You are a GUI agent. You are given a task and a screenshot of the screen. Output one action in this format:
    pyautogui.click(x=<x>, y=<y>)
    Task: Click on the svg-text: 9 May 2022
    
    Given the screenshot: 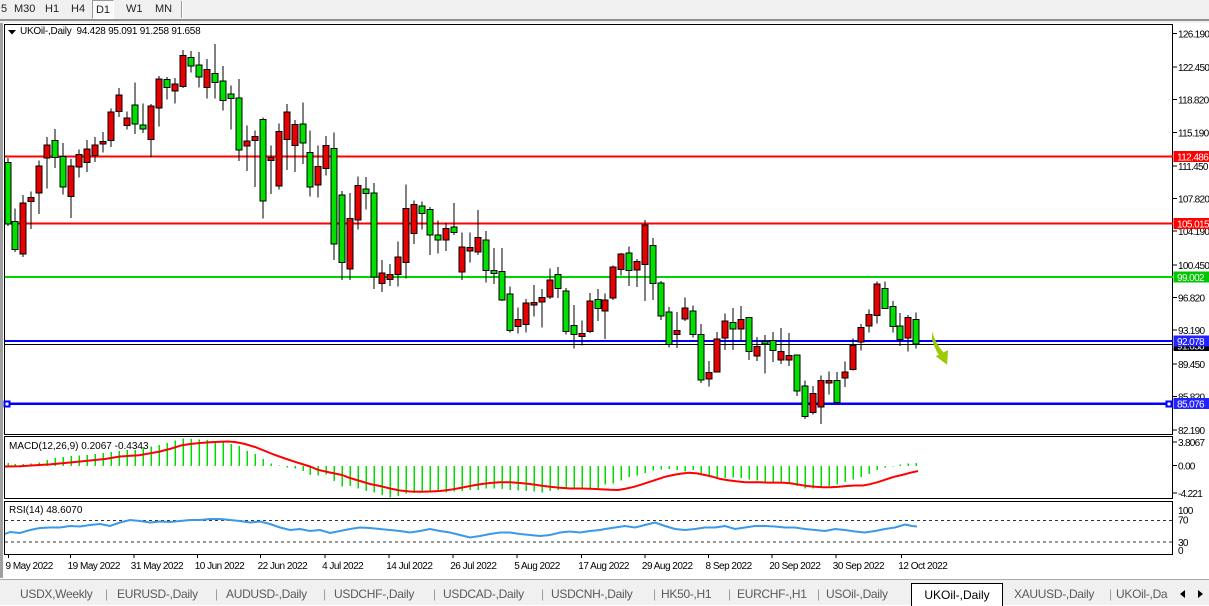 What is the action you would take?
    pyautogui.click(x=30, y=566)
    